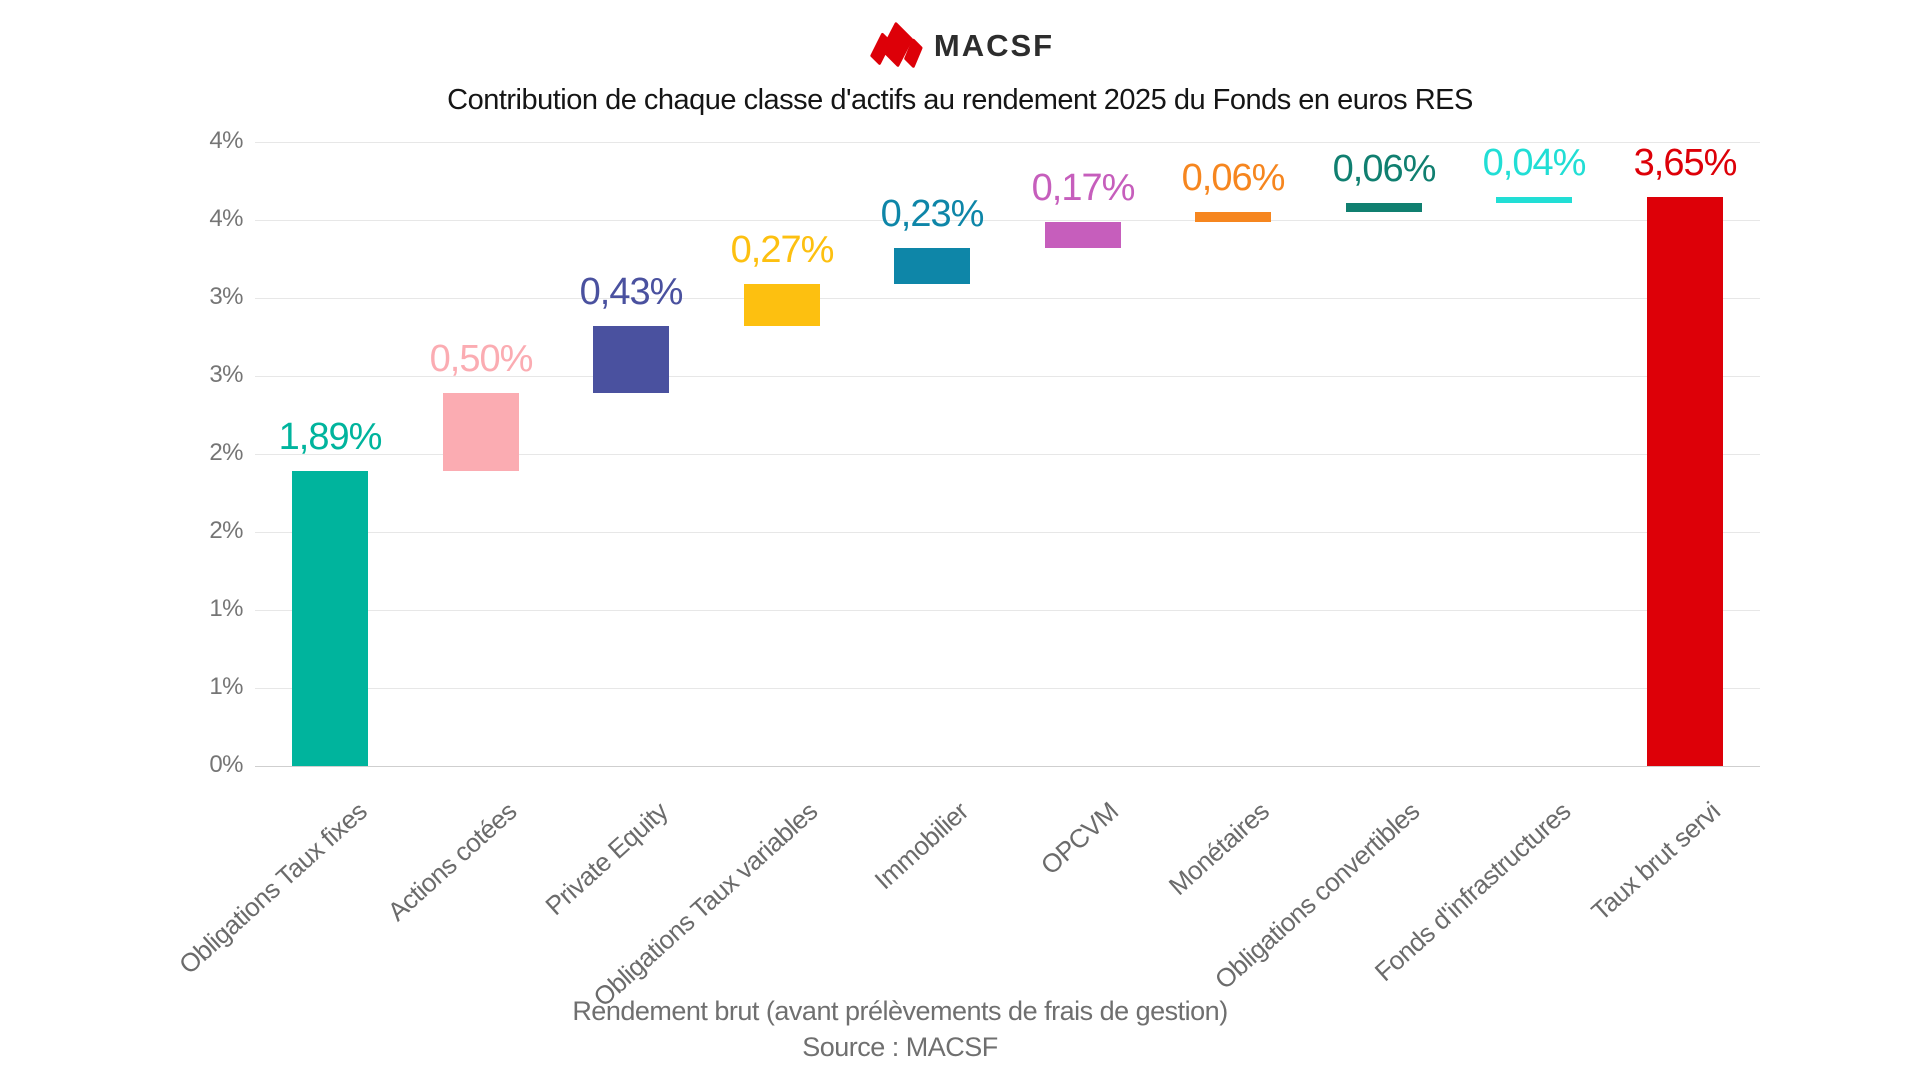 This screenshot has width=1920, height=1080. Describe the element at coordinates (1685, 163) in the screenshot. I see `bar-value-label: 3,65%` at that location.